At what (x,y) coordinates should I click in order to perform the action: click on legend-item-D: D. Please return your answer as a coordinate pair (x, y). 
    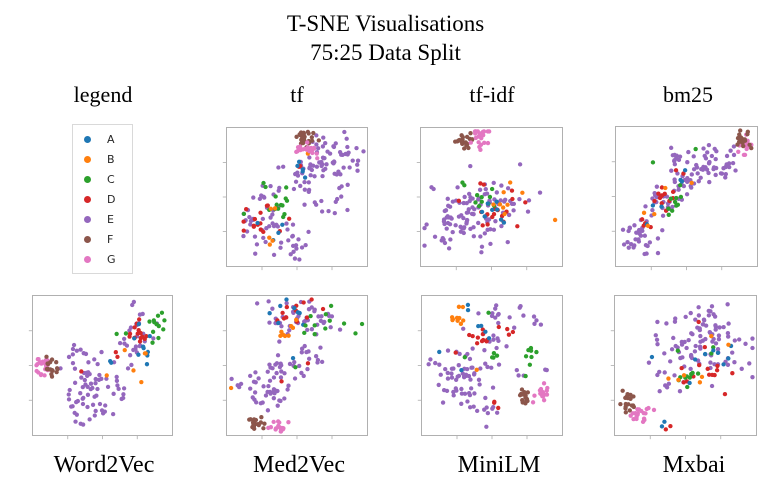
    Looking at the image, I should click on (102, 199).